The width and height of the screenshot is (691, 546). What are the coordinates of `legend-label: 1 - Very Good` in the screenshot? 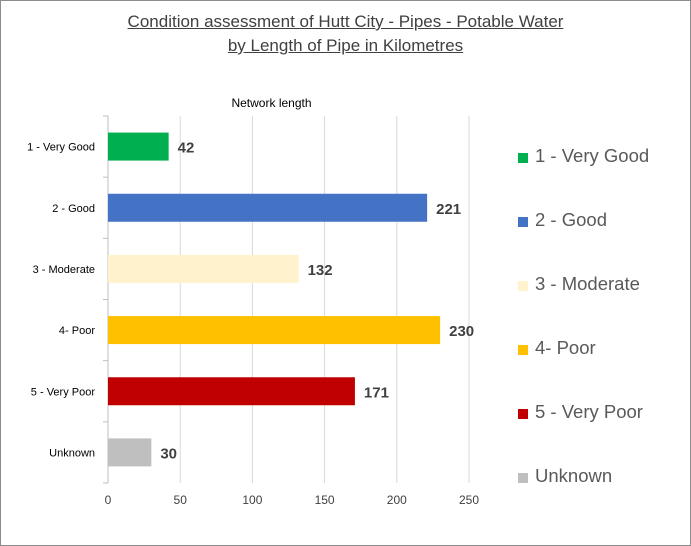 It's located at (592, 155).